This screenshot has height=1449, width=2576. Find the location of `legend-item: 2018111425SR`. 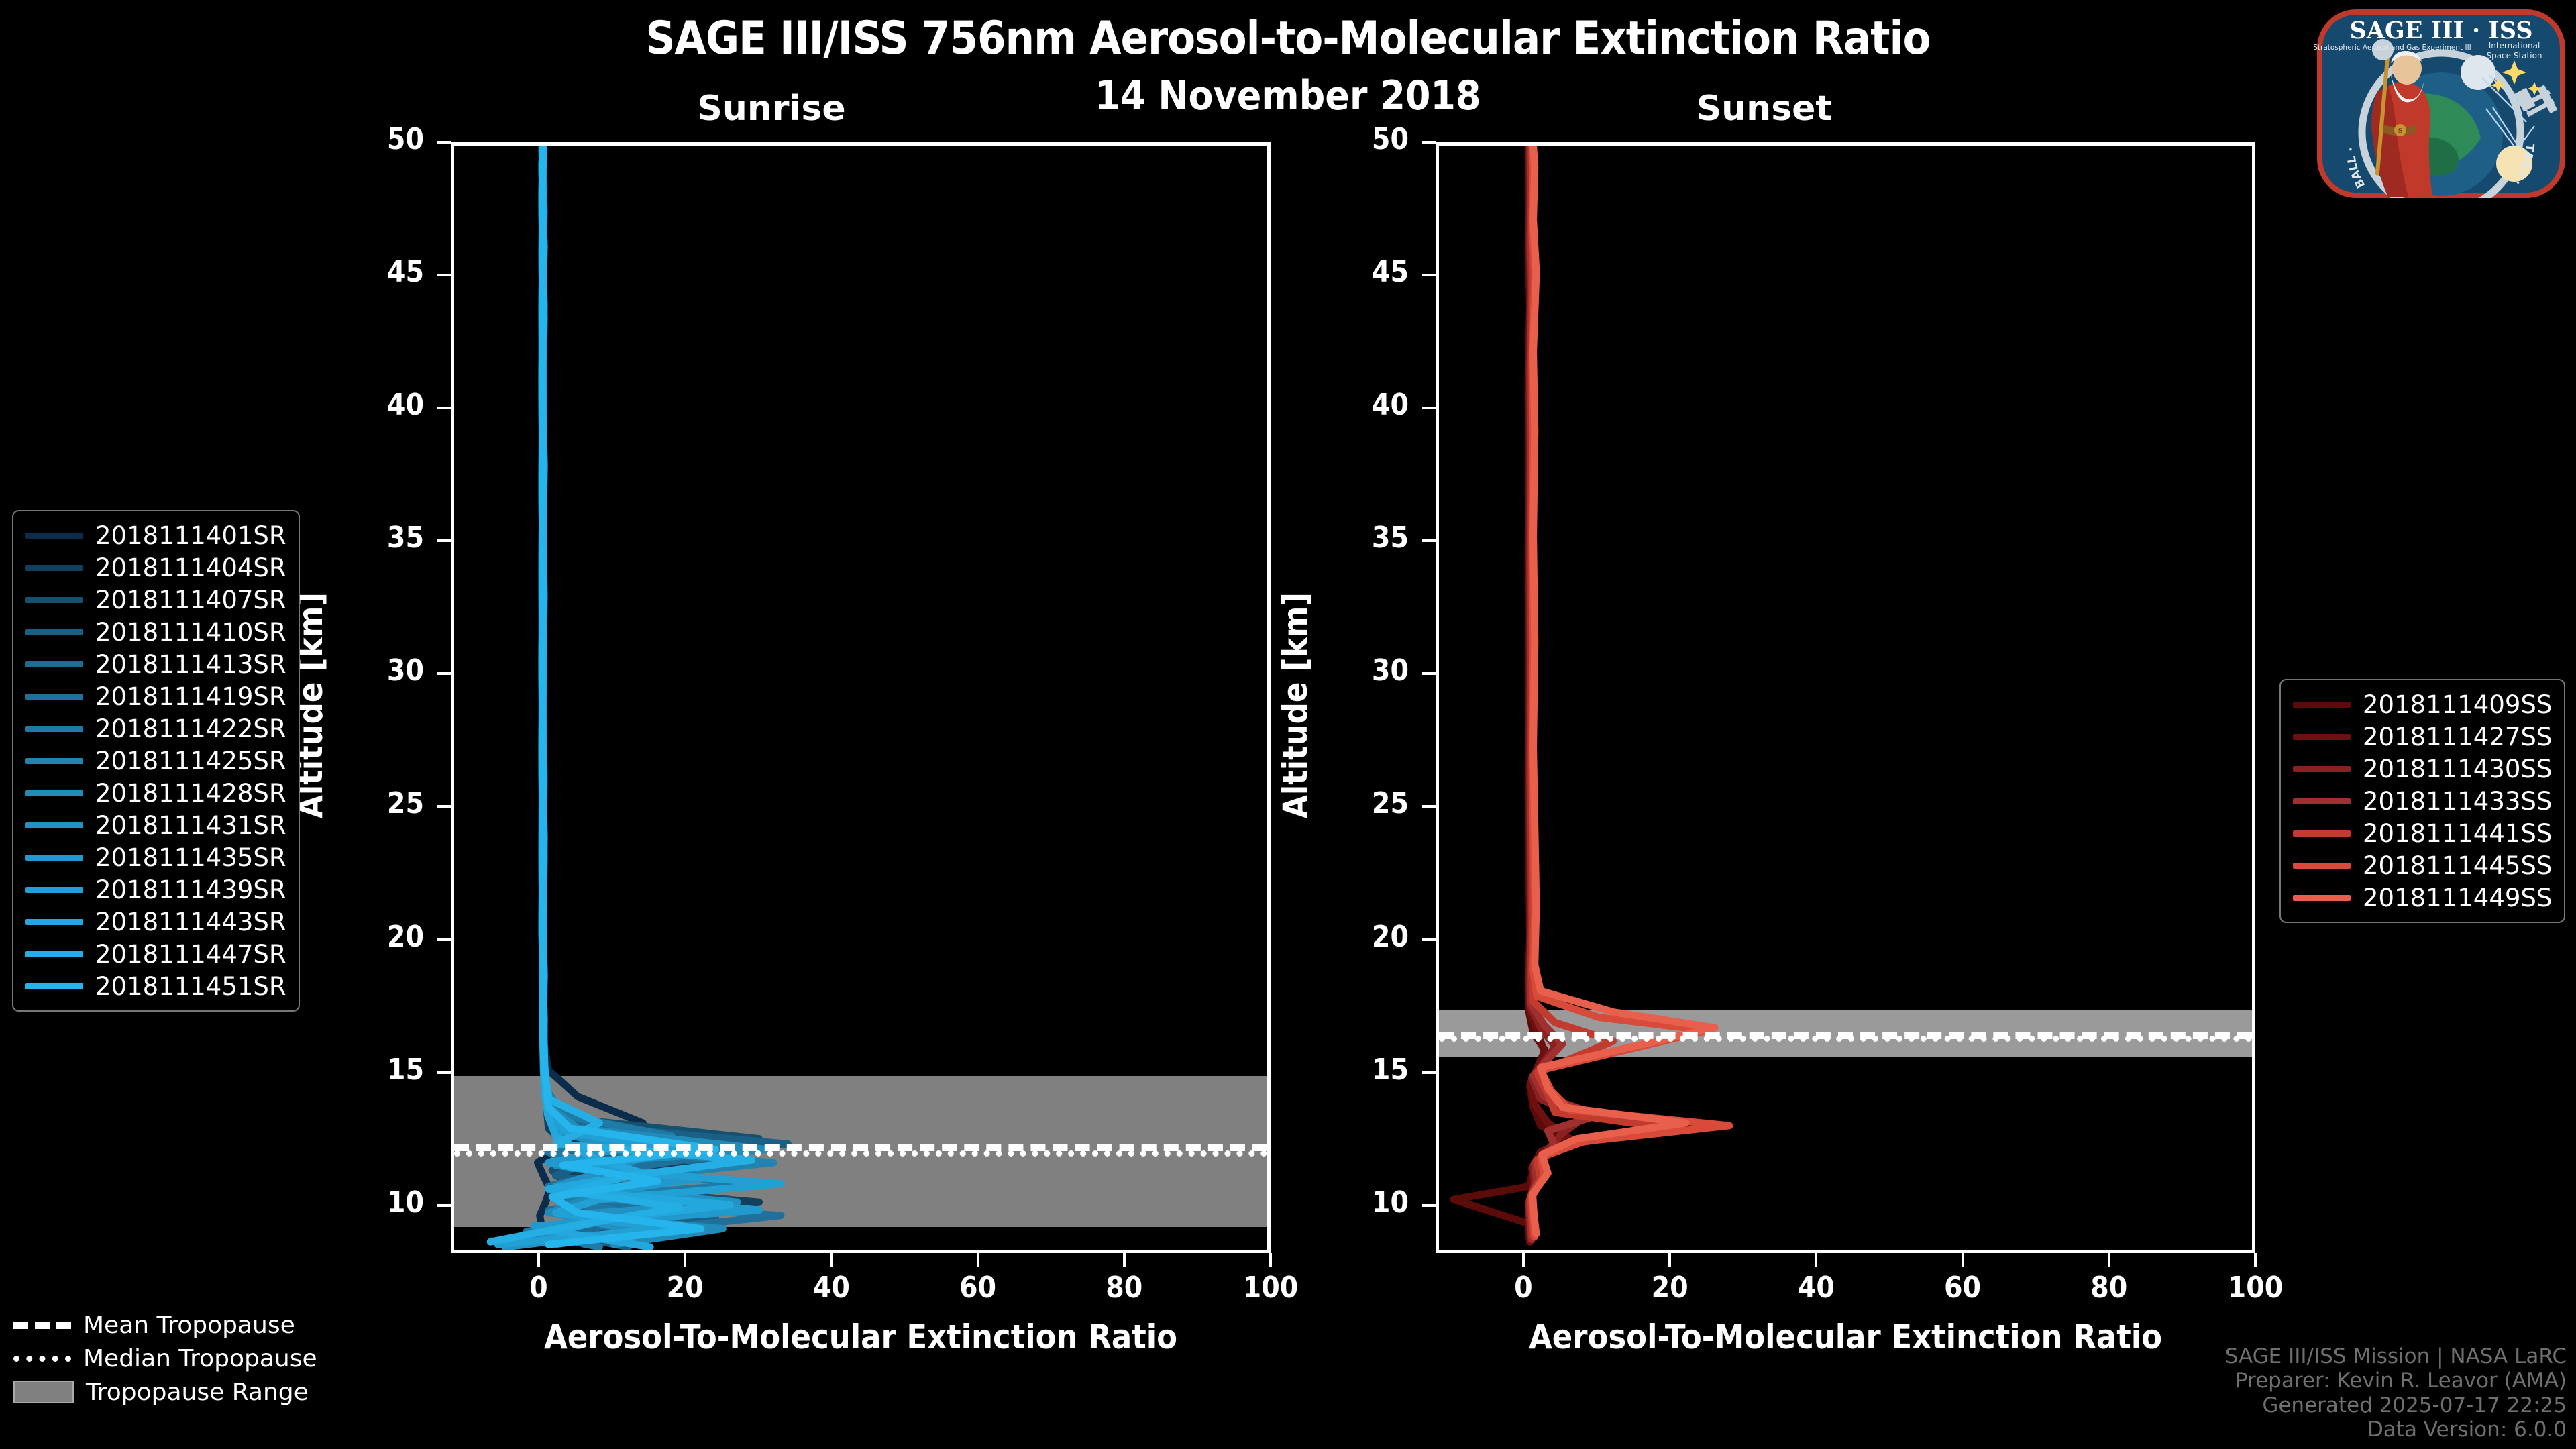

legend-item: 2018111425SR is located at coordinates (155, 761).